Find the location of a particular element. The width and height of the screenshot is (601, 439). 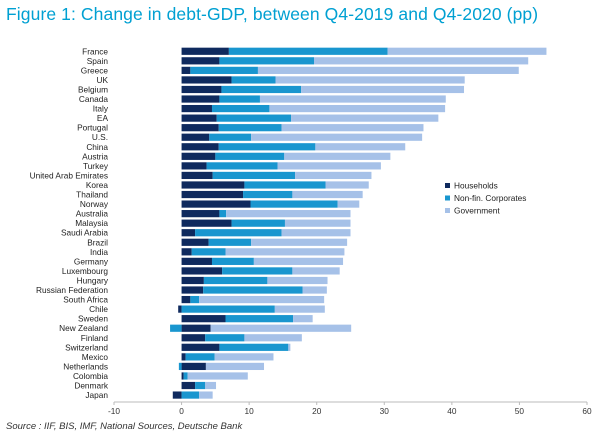

category-label: India is located at coordinates (99, 252).